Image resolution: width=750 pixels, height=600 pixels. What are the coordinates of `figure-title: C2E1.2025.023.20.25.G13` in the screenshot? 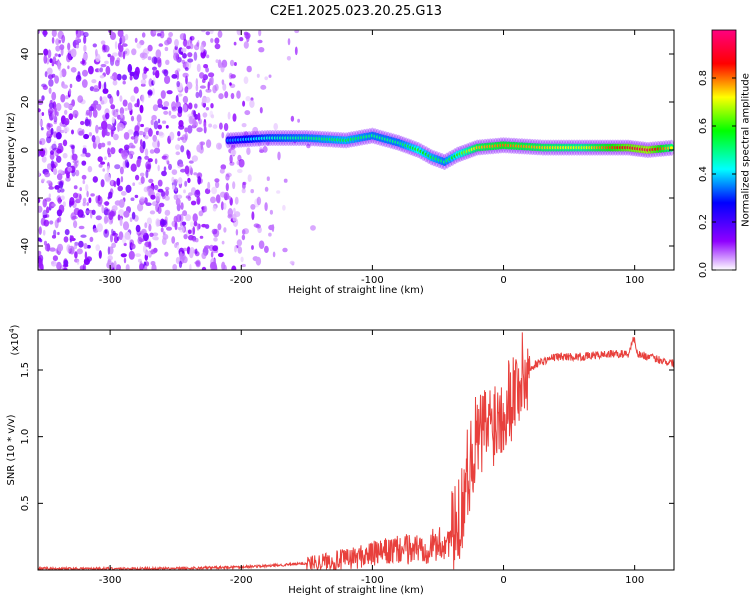 It's located at (356, 11).